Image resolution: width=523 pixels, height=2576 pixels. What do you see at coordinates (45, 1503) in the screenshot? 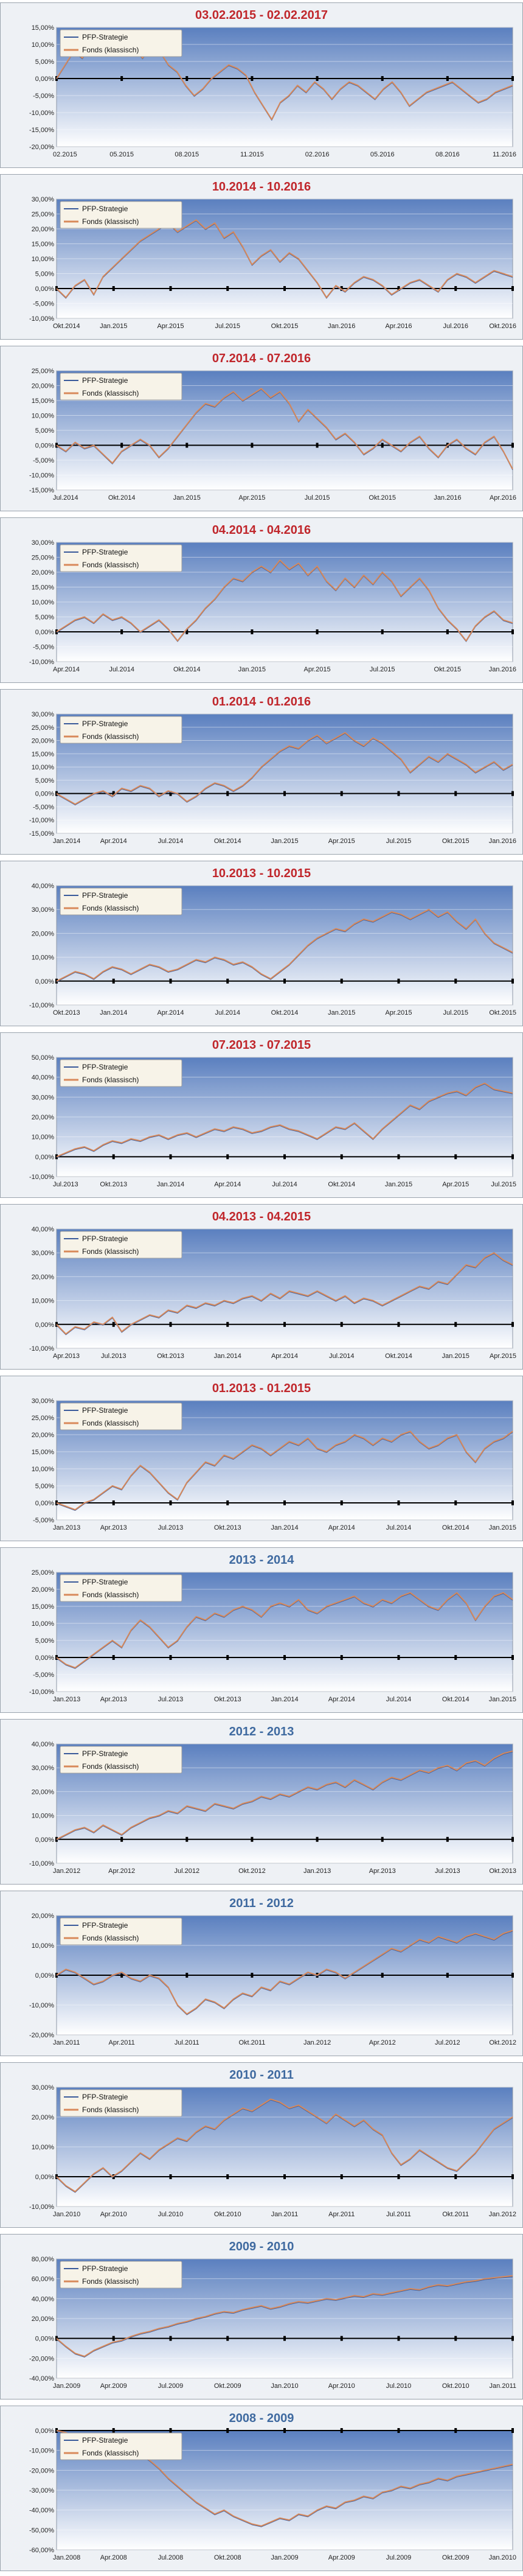
I see `y-tick-label: 0,00%` at bounding box center [45, 1503].